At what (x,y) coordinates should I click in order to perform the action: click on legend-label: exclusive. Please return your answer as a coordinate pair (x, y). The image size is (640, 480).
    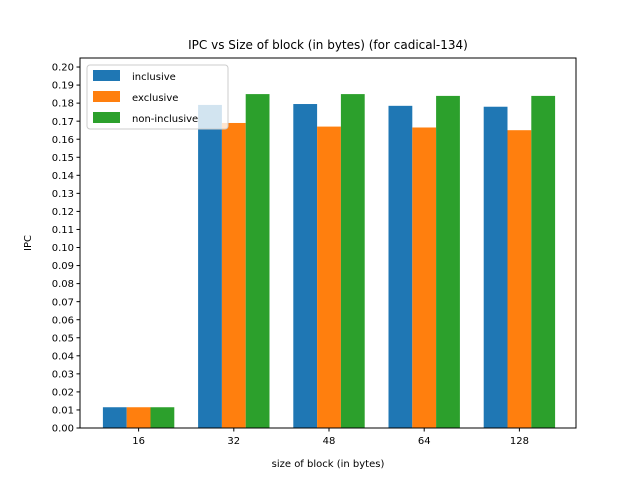
    Looking at the image, I should click on (155, 98).